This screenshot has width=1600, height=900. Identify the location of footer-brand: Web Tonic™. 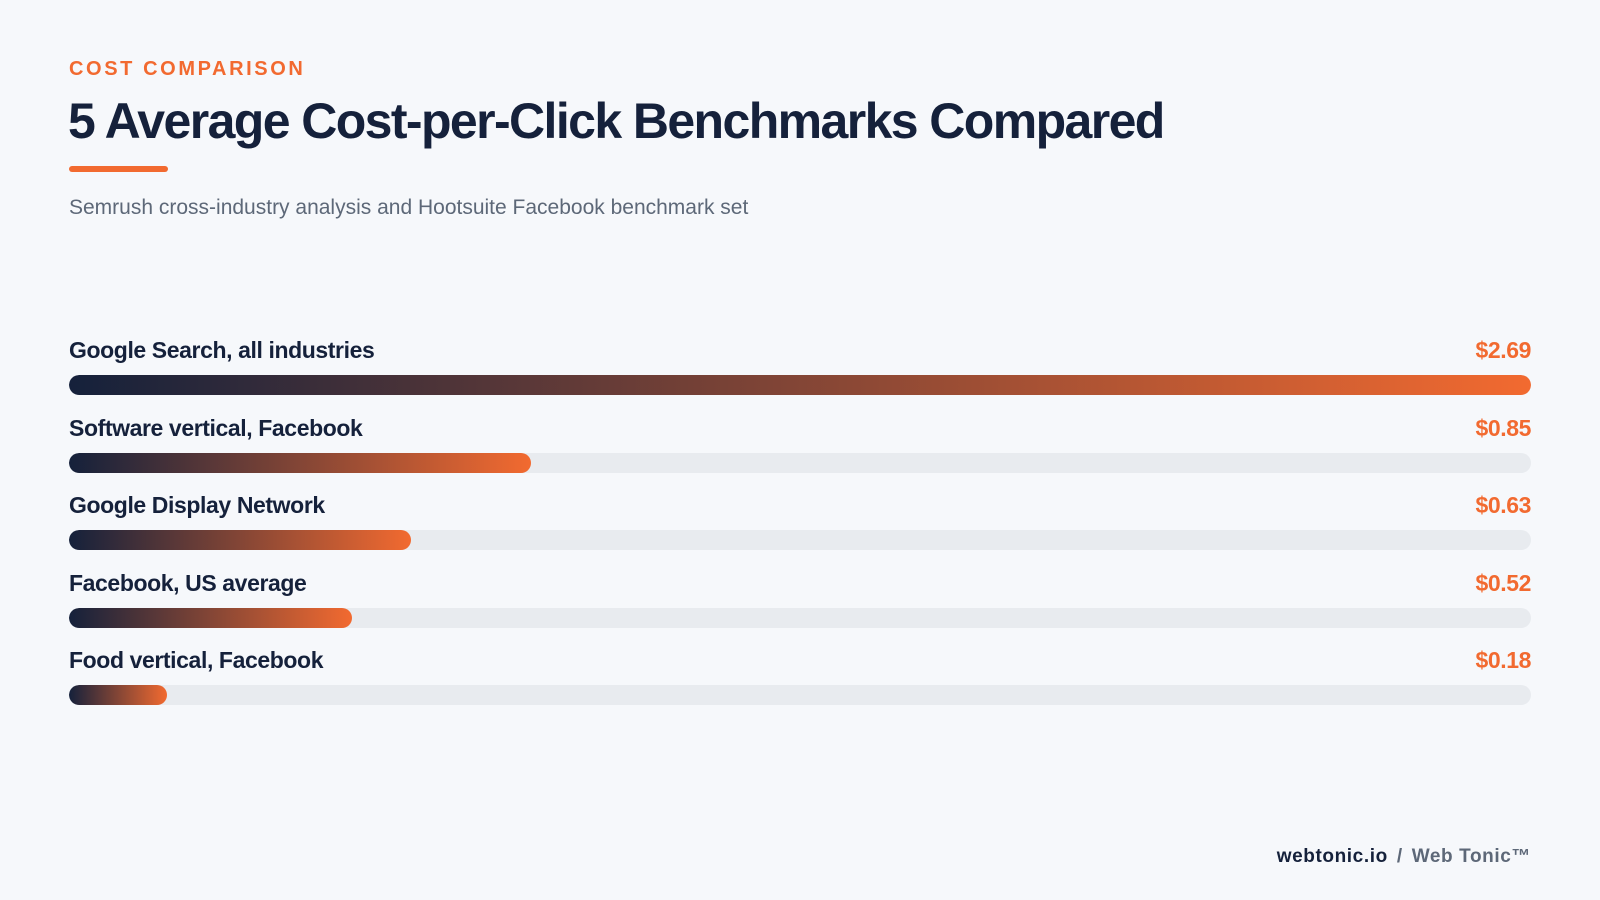
(1471, 856).